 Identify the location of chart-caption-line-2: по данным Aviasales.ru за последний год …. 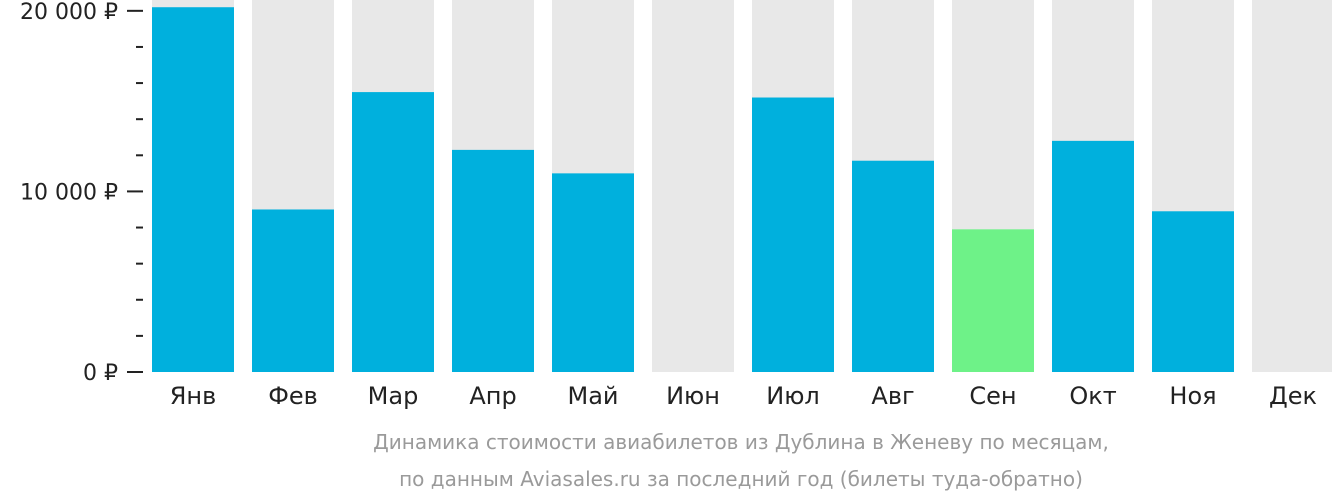
(741, 479).